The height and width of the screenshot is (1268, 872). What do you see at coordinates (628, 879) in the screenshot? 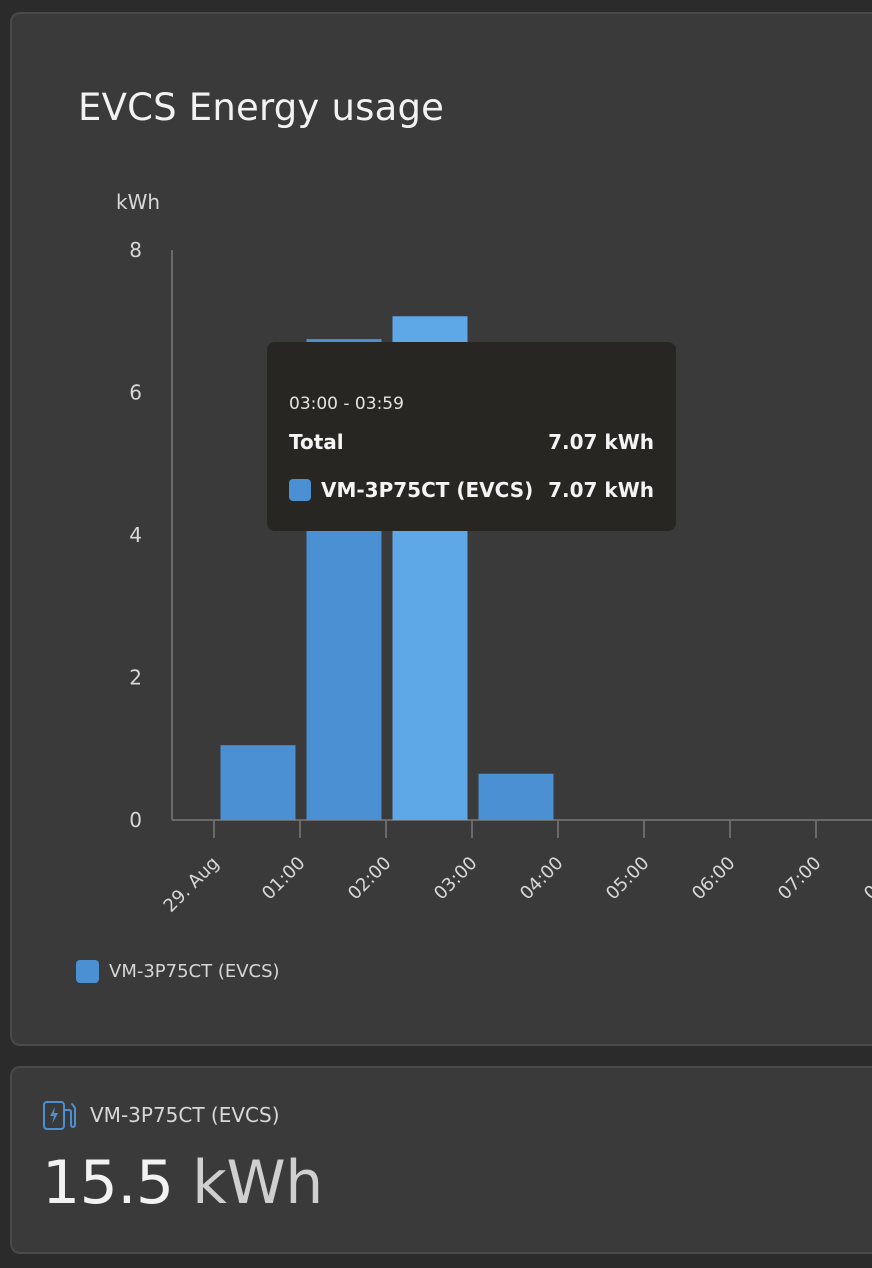
I see `x-tick-label: 05:00` at bounding box center [628, 879].